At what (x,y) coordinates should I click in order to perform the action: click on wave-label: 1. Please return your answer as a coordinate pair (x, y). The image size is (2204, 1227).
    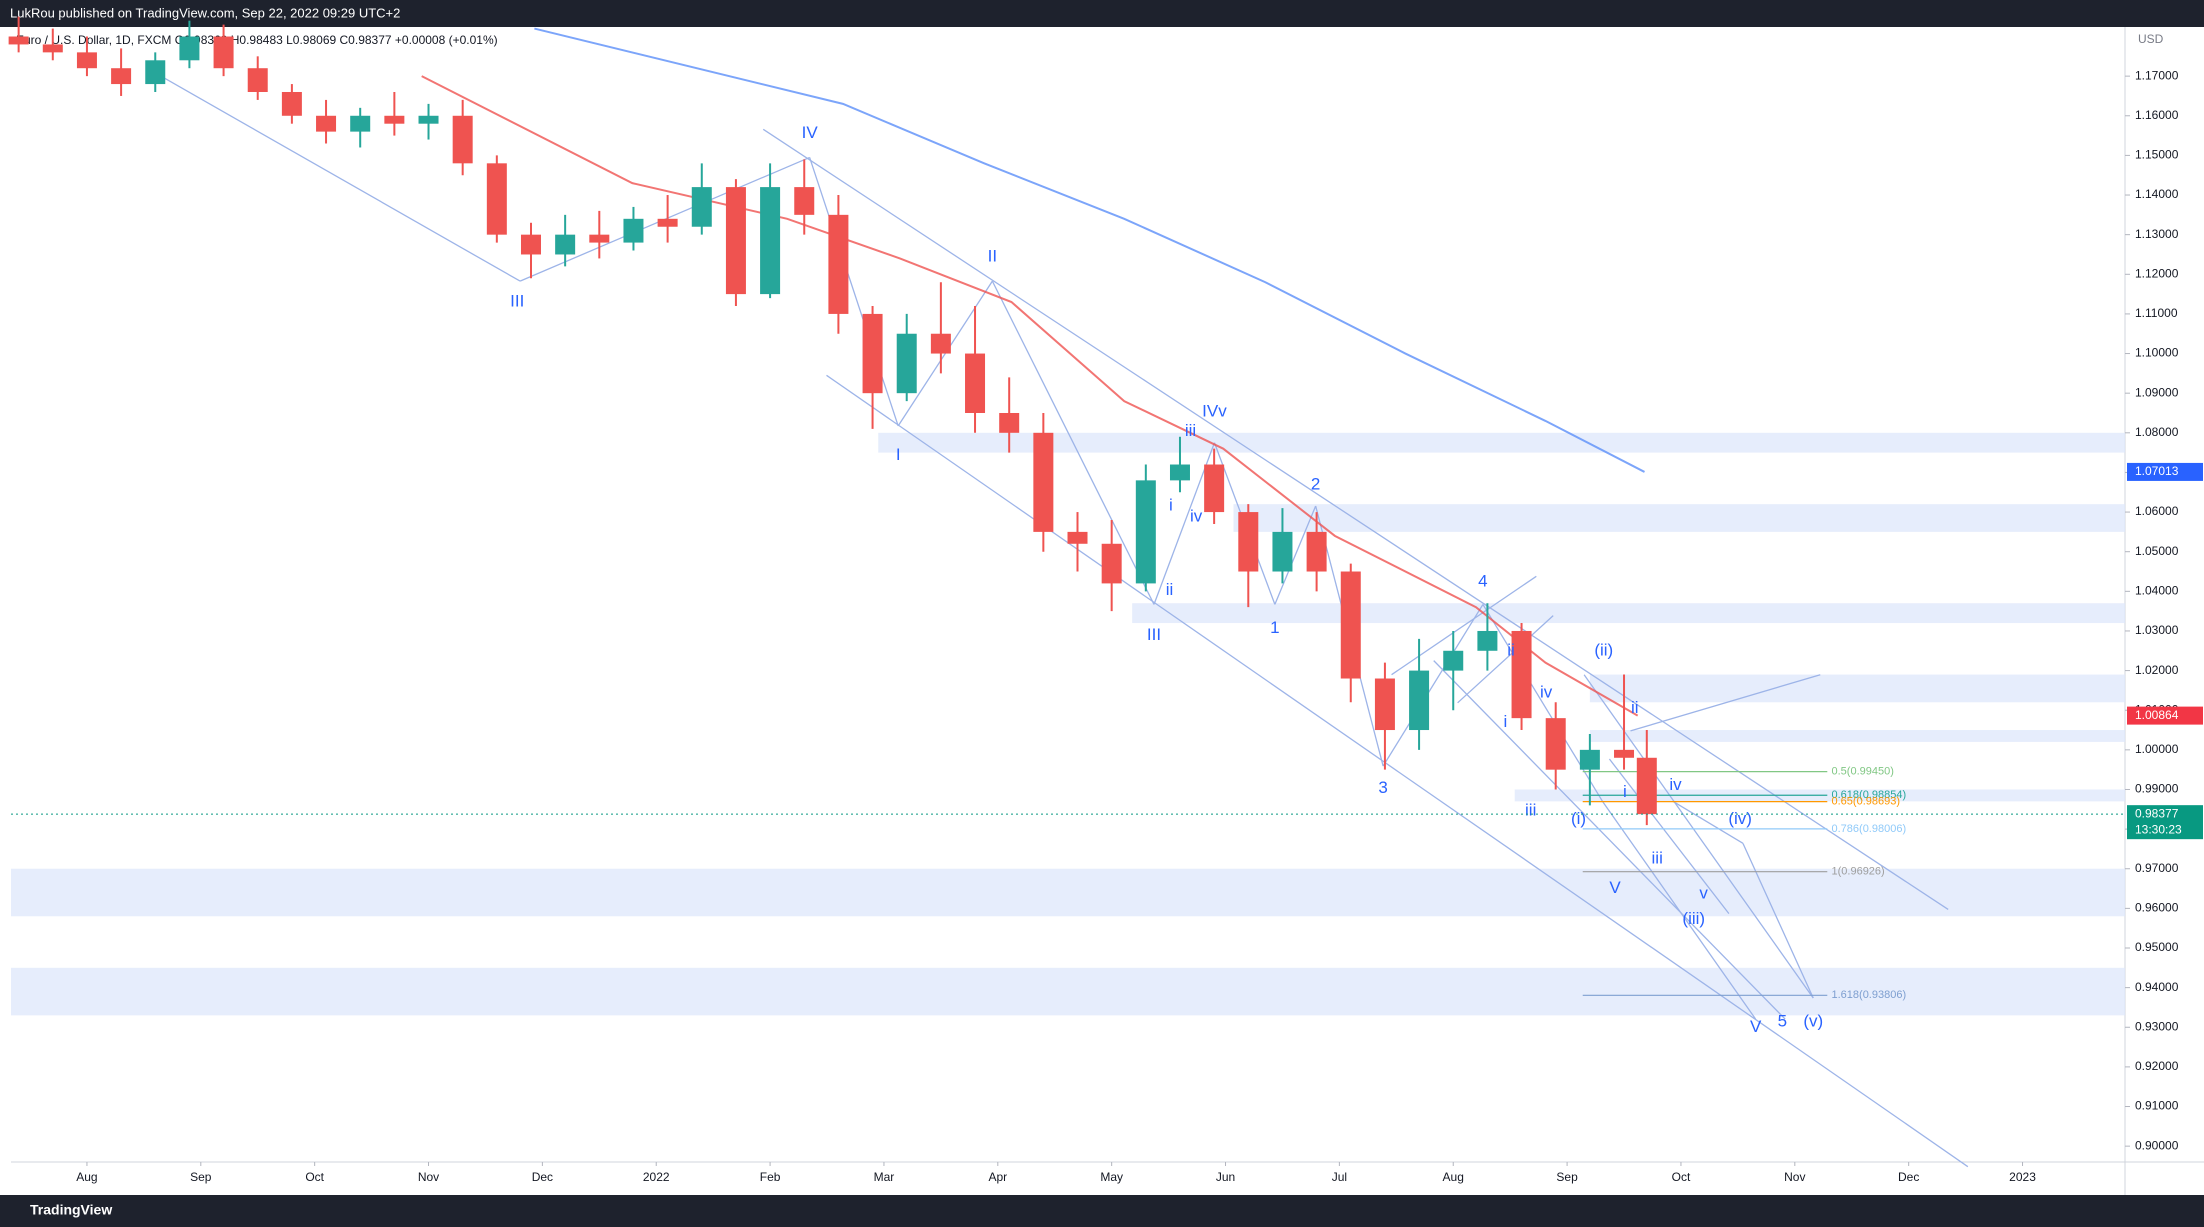
    Looking at the image, I should click on (1274, 627).